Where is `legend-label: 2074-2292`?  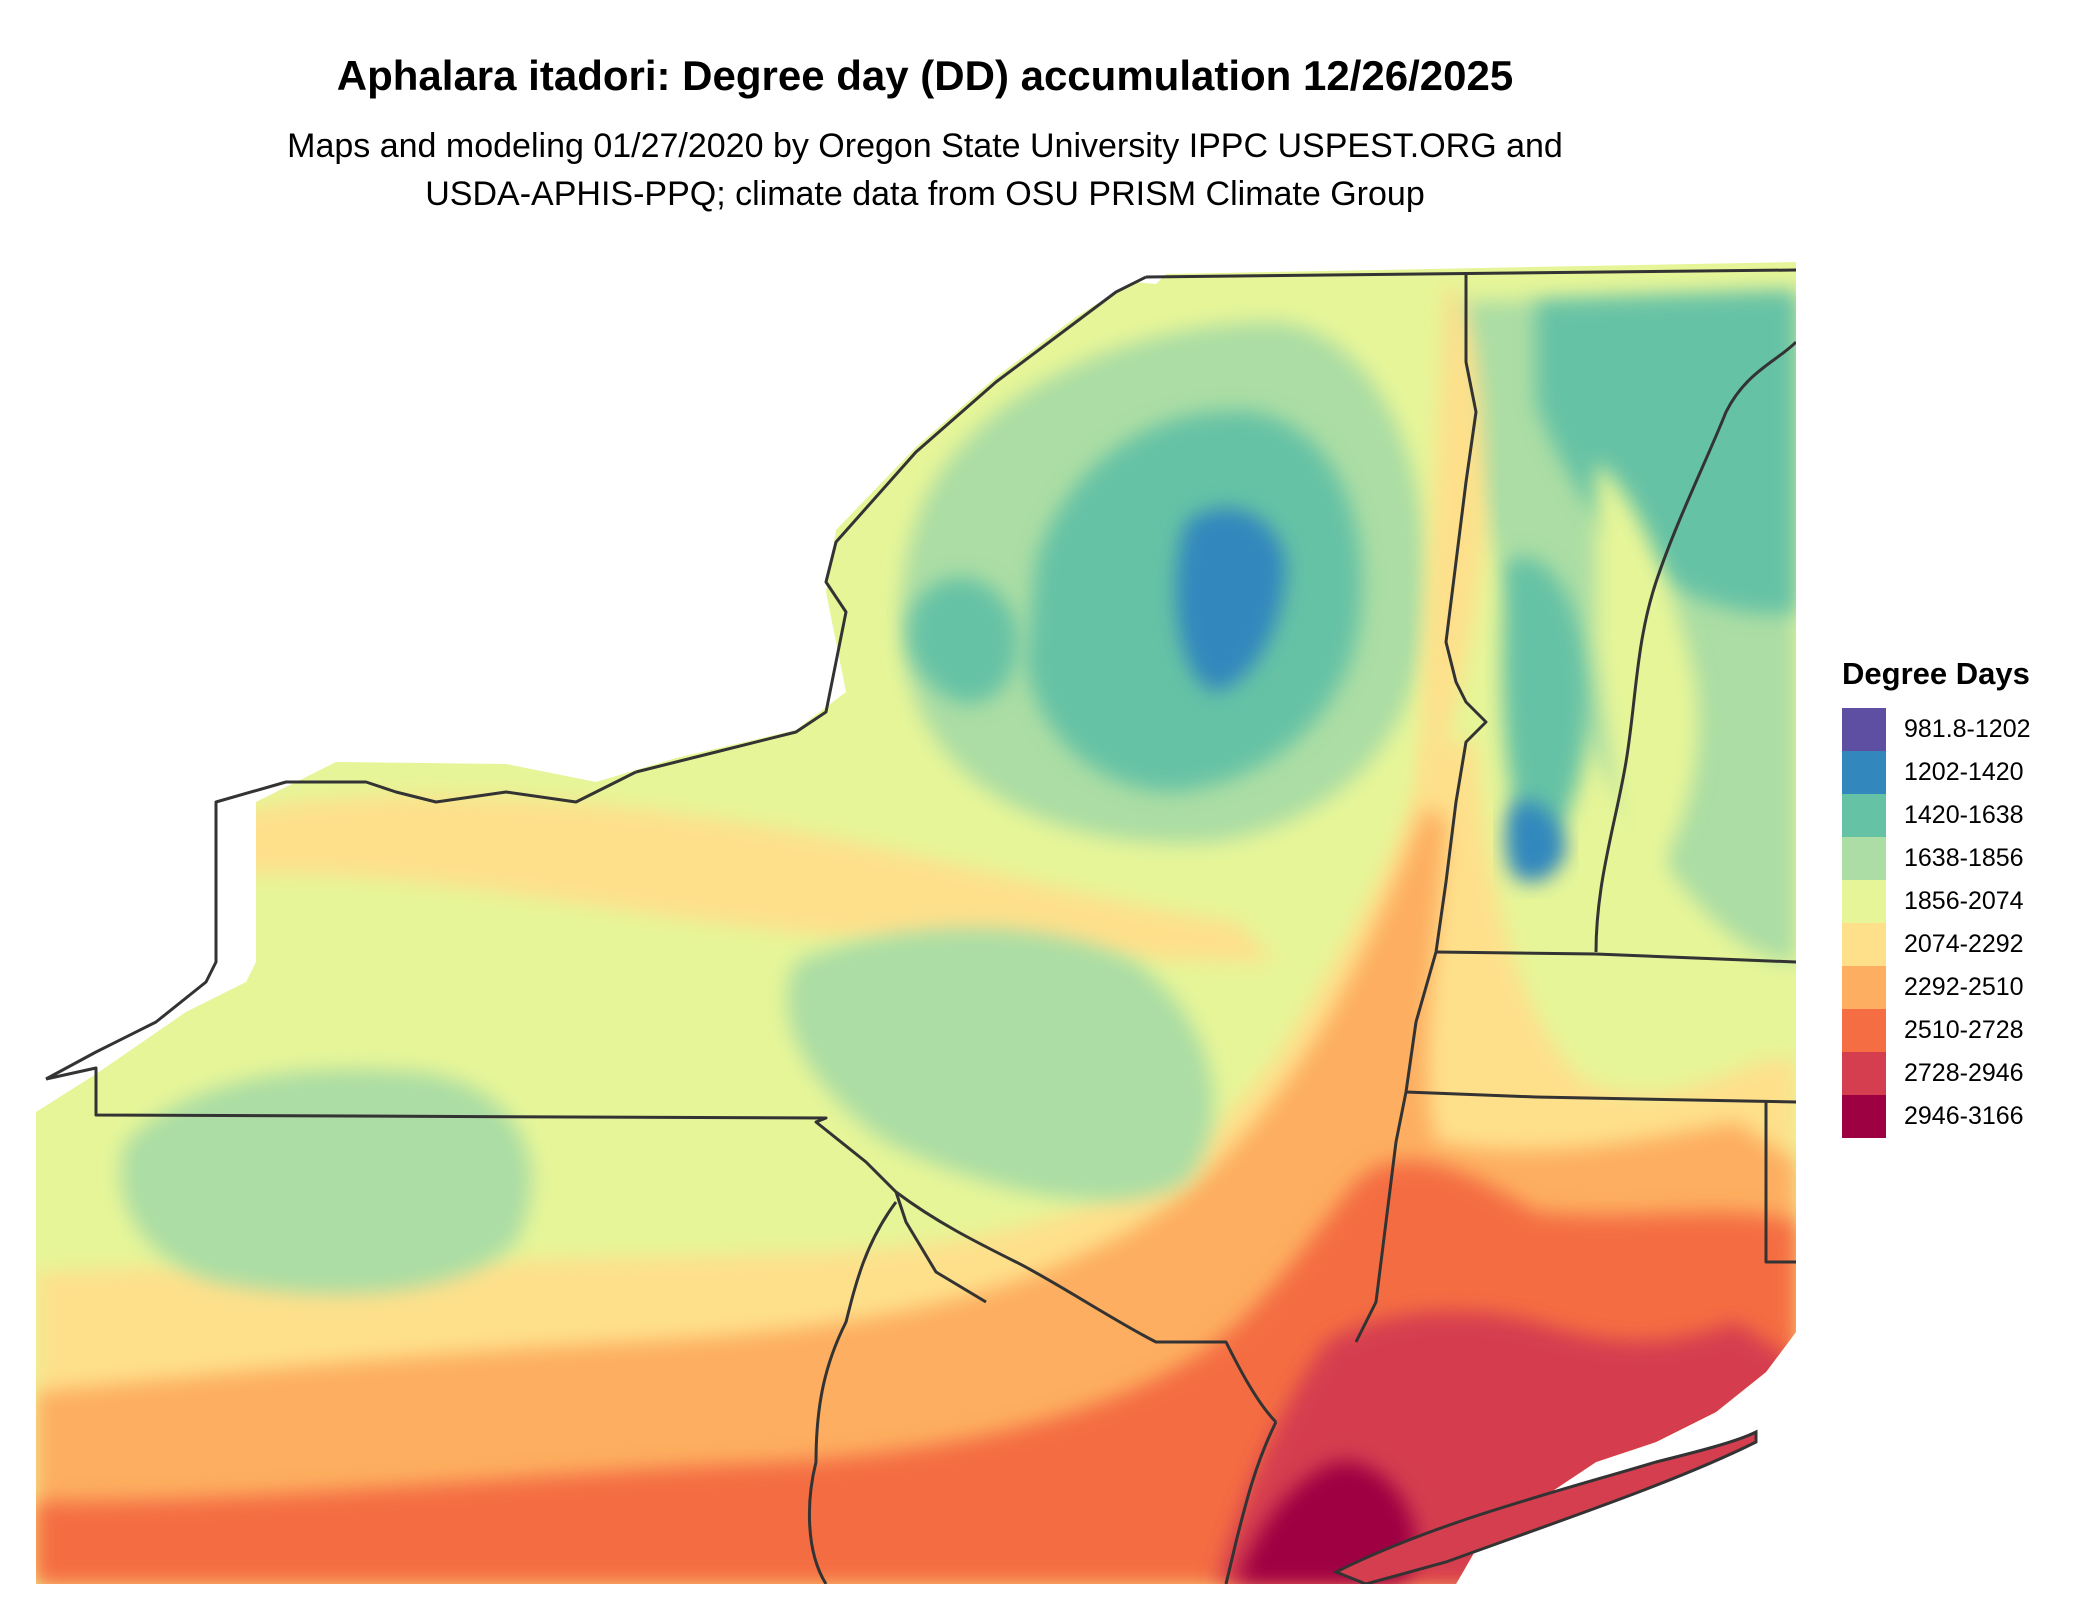
legend-label: 2074-2292 is located at coordinates (1964, 944).